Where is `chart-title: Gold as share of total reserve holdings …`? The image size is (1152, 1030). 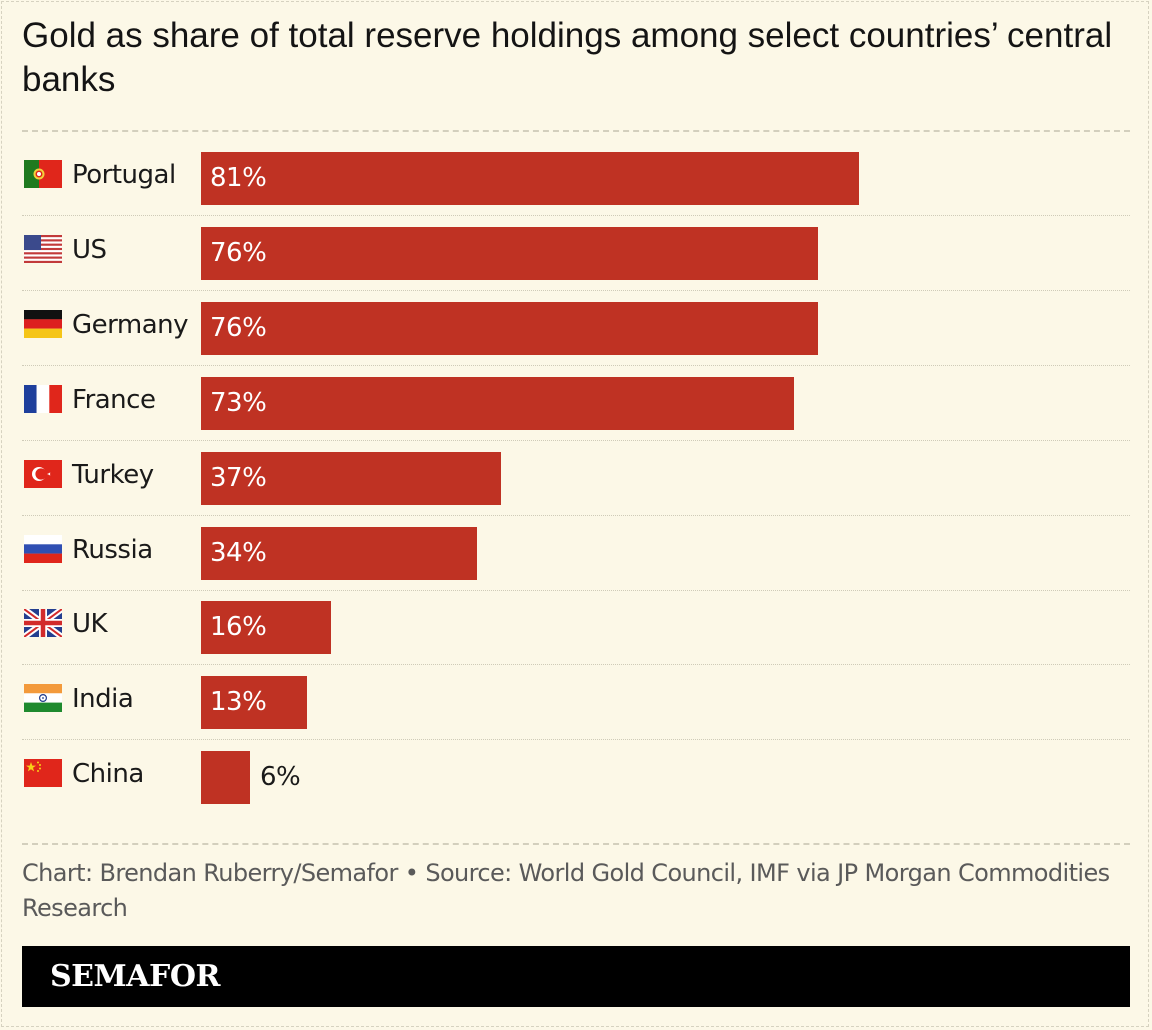 chart-title: Gold as share of total reserve holdings … is located at coordinates (567, 57).